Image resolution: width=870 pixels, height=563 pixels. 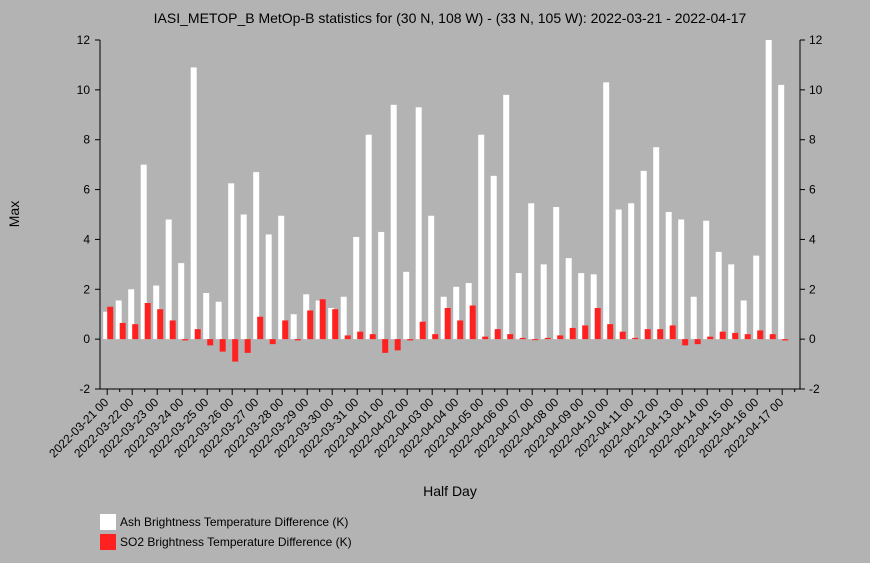 What do you see at coordinates (86, 339) in the screenshot?
I see `y-tick-label-left: 0` at bounding box center [86, 339].